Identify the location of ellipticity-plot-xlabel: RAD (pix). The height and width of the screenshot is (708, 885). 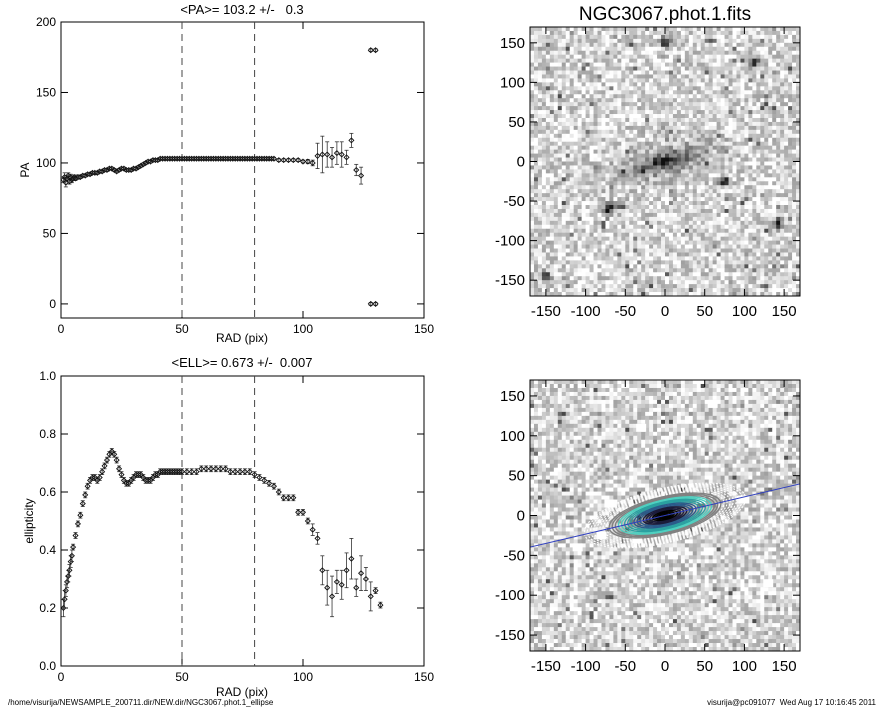
(242, 692).